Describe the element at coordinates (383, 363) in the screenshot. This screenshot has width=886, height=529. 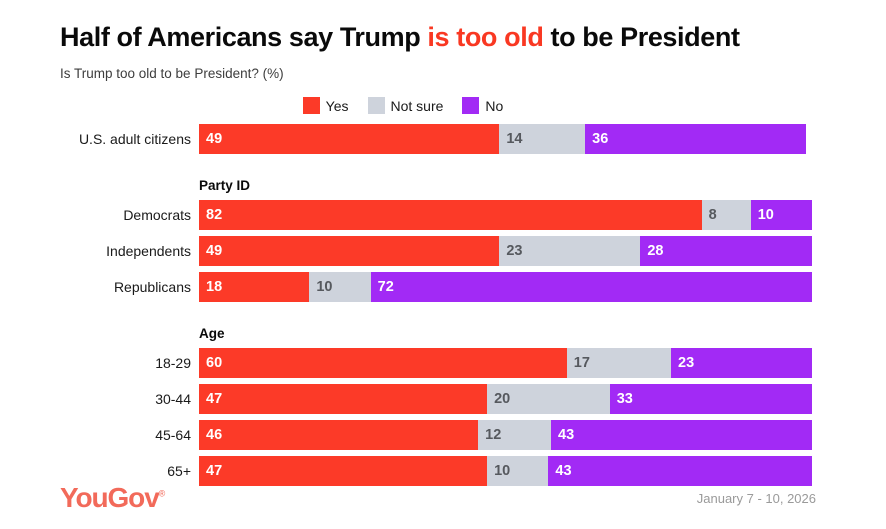
I see `bar-segment-yes: 60` at that location.